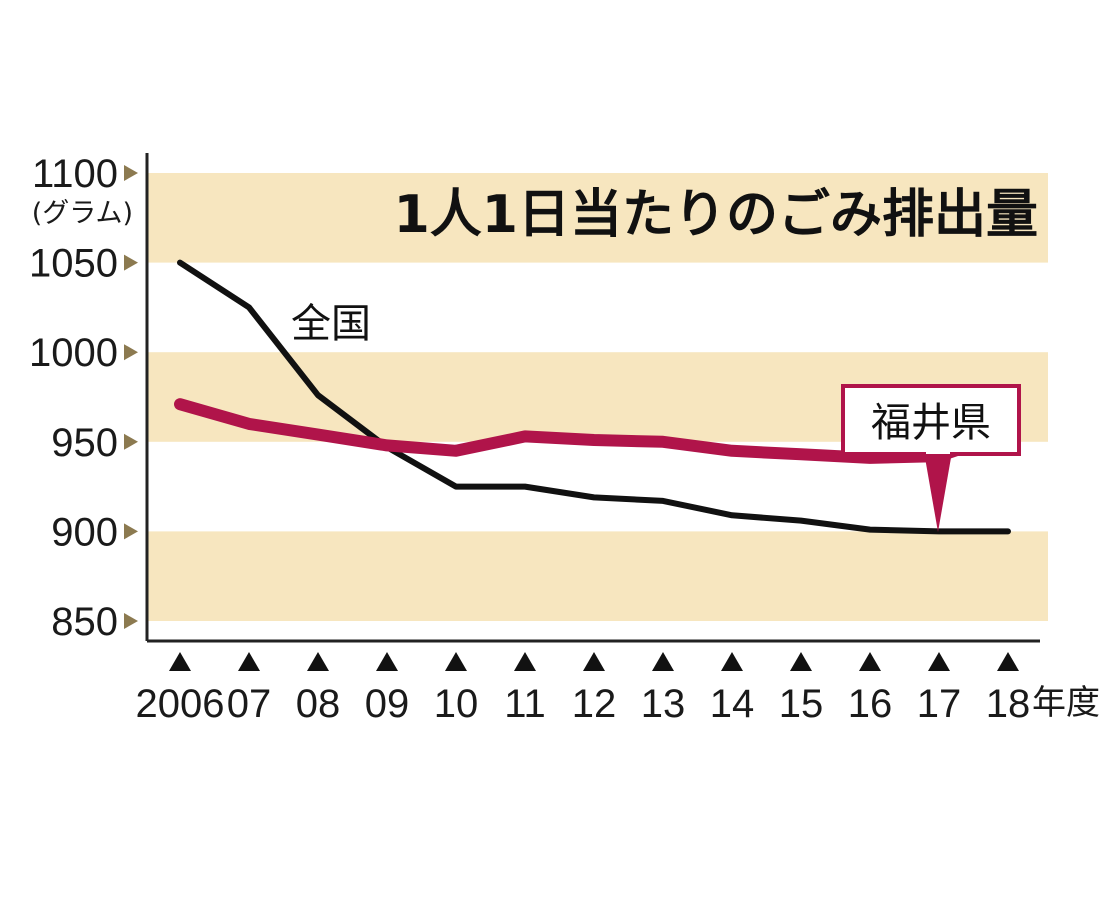  Describe the element at coordinates (594, 704) in the screenshot. I see `x-tick-label: 12` at that location.